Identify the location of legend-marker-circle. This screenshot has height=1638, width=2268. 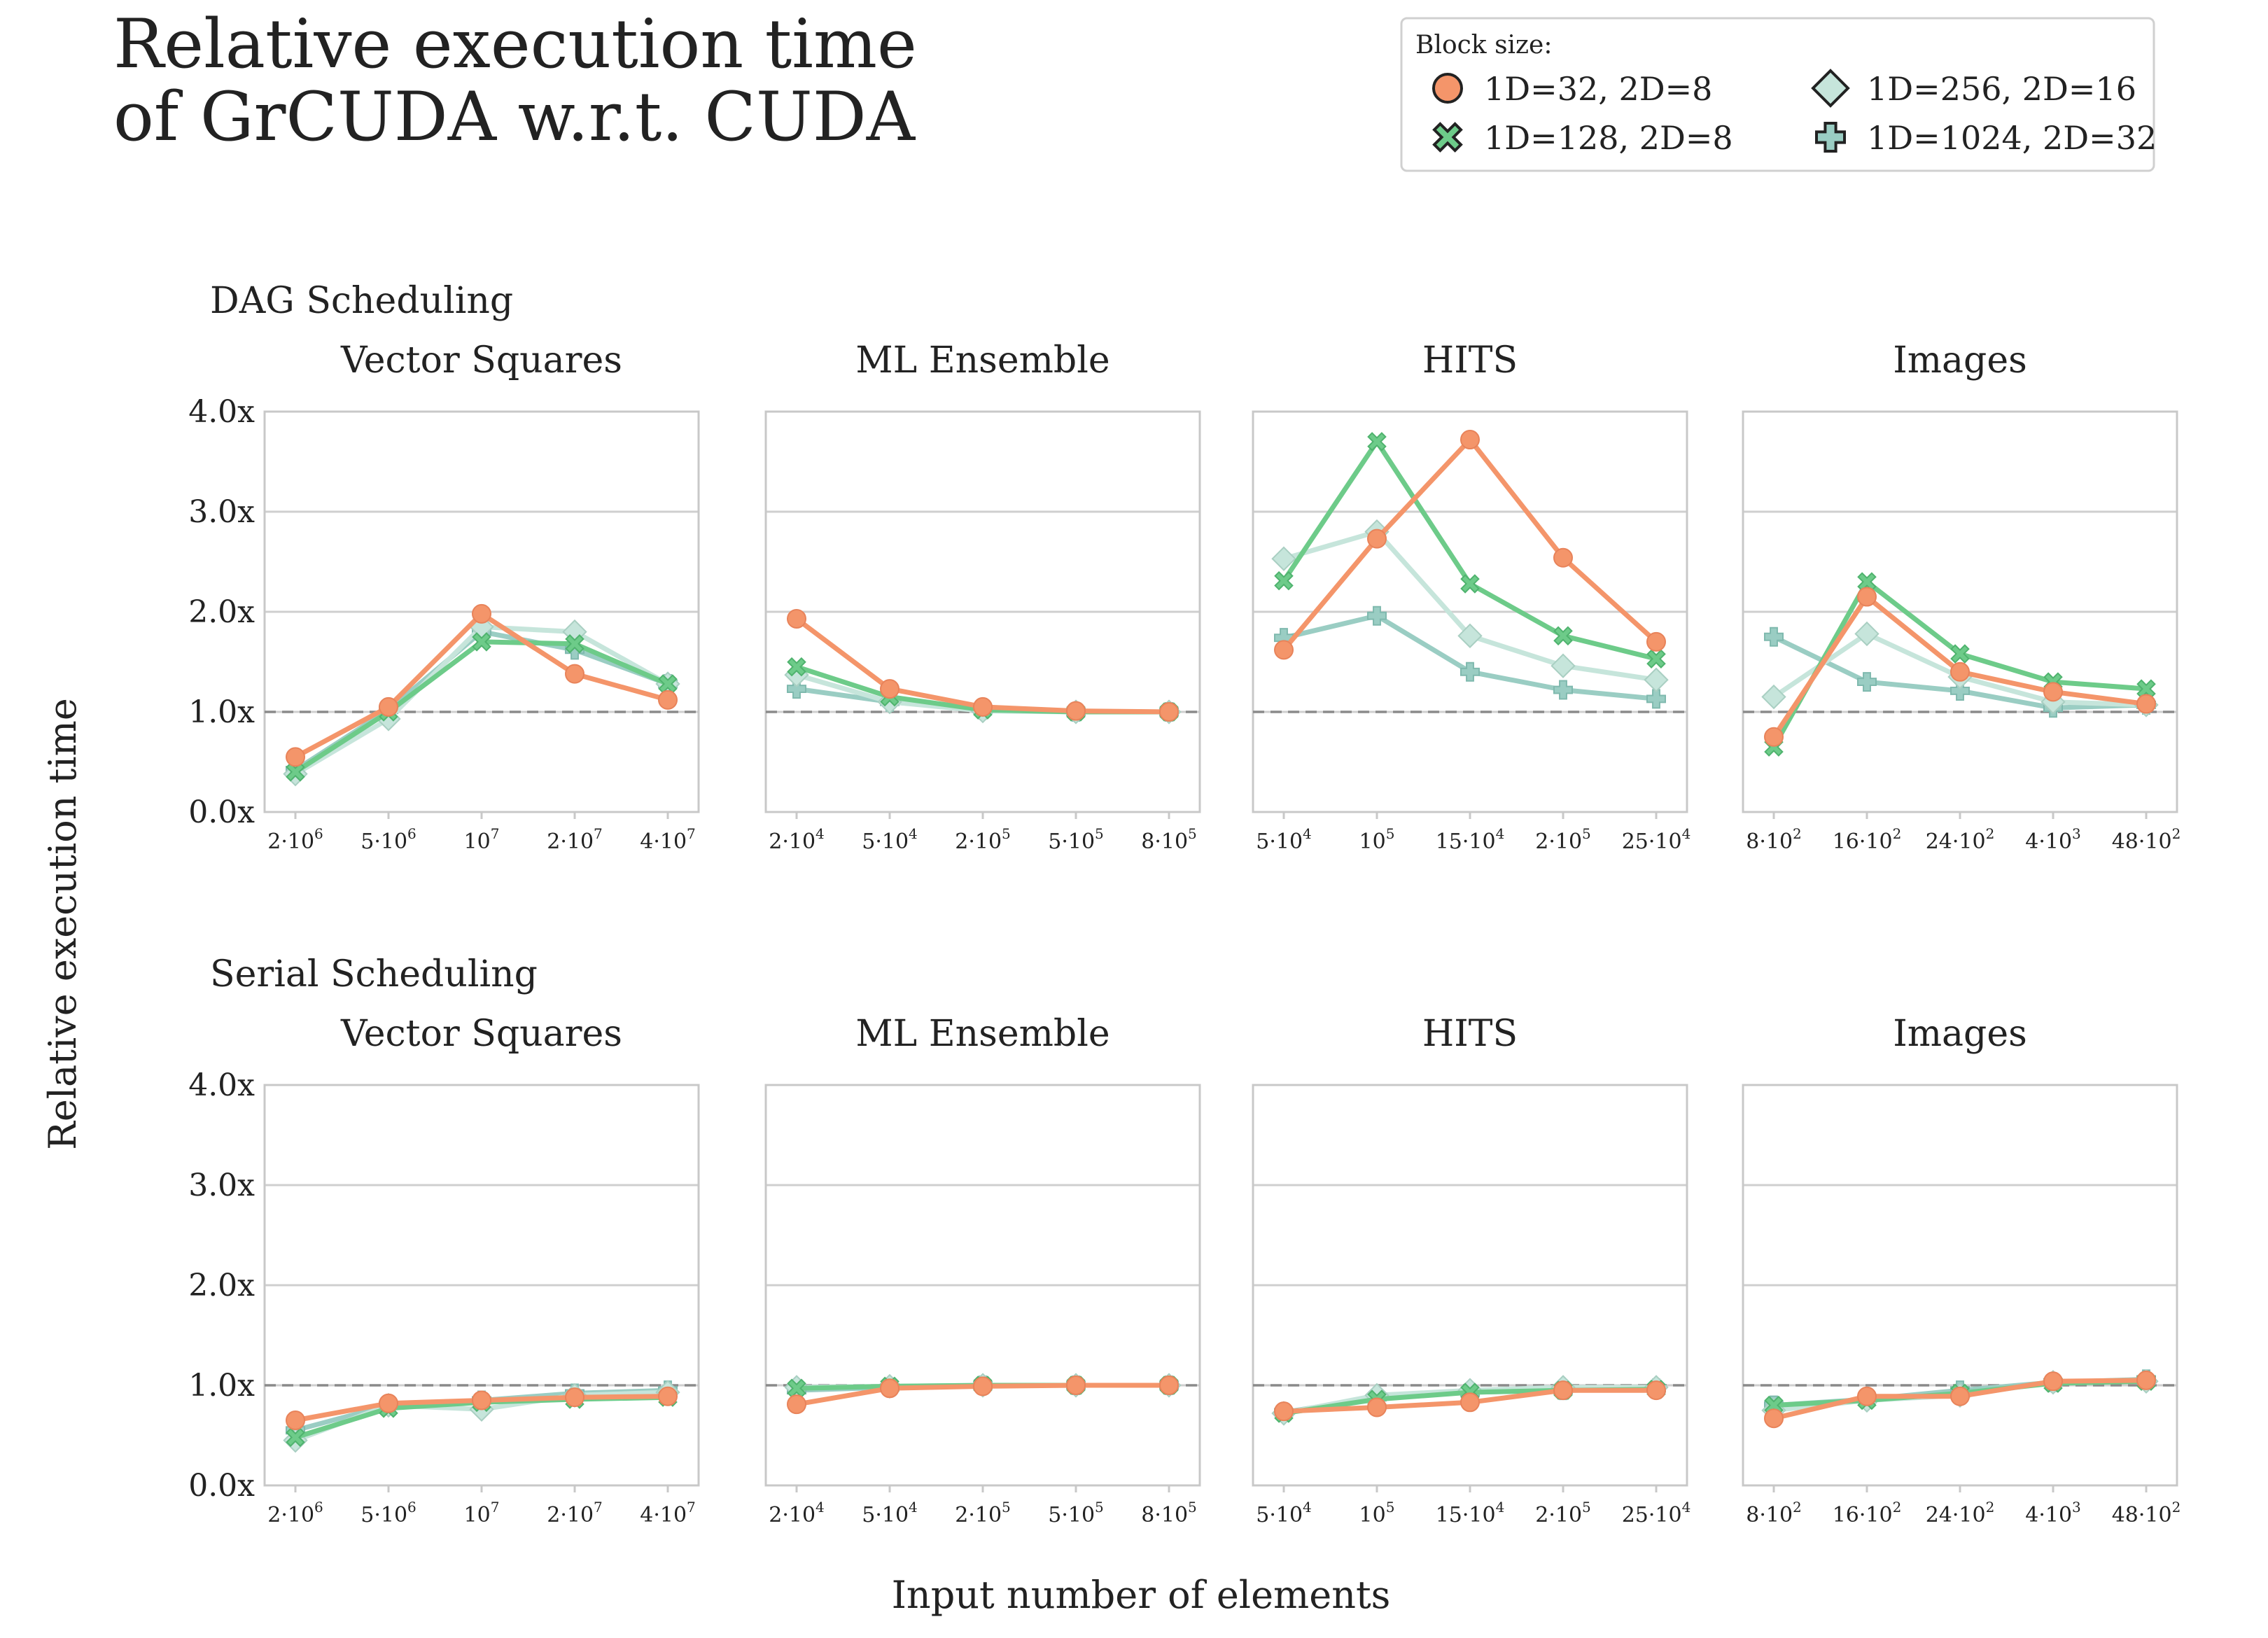
(1447, 88).